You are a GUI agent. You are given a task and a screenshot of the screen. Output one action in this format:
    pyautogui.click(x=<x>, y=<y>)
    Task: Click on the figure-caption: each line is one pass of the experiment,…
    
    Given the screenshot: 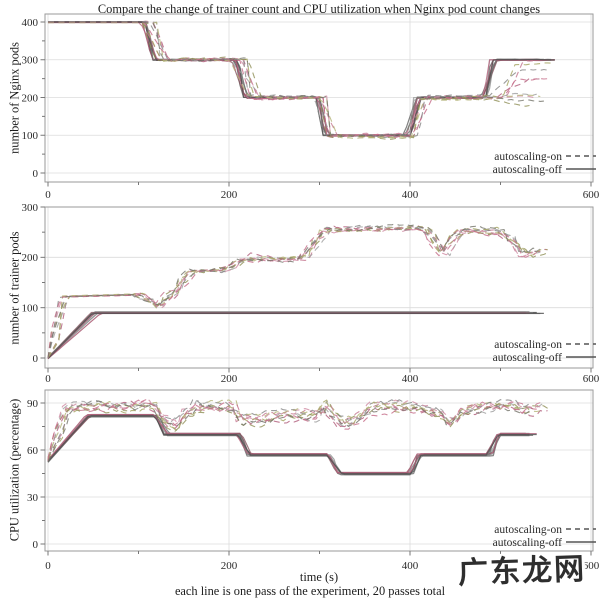 What is the action you would take?
    pyautogui.click(x=310, y=591)
    